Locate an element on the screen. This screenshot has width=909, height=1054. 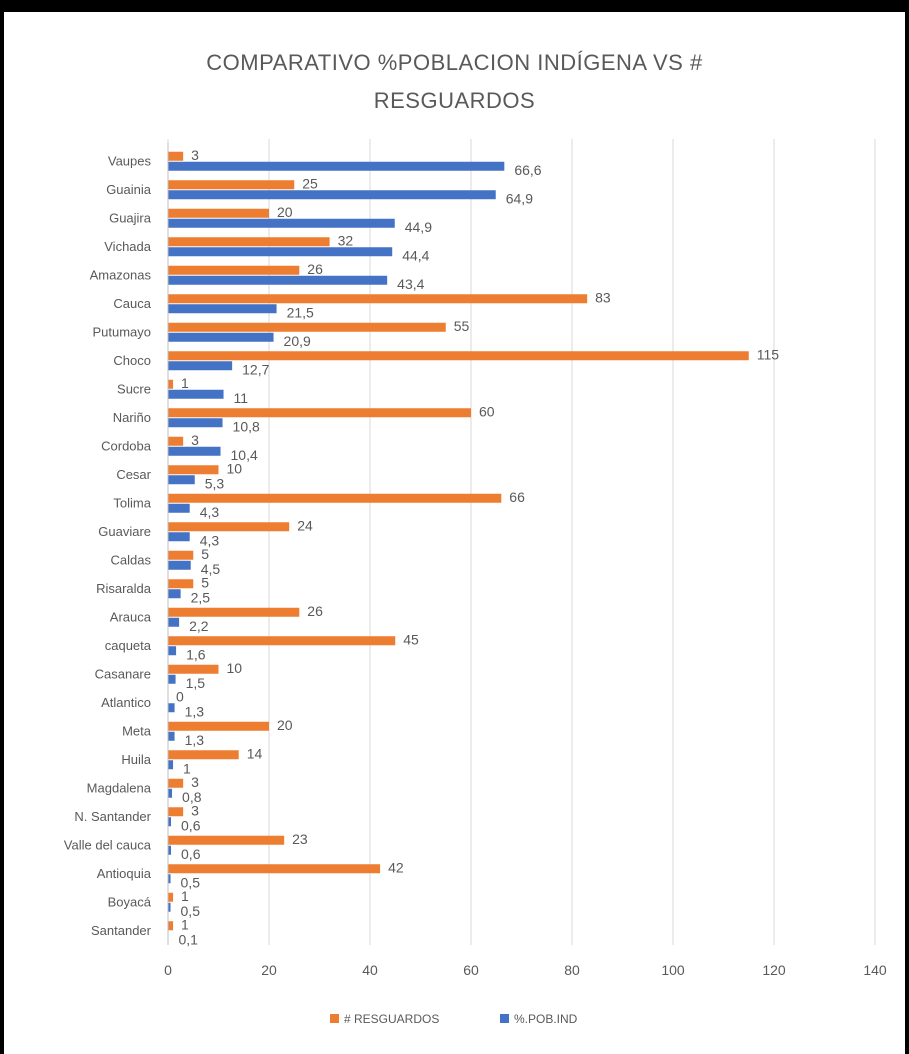
x-tick-label: 40 is located at coordinates (370, 970).